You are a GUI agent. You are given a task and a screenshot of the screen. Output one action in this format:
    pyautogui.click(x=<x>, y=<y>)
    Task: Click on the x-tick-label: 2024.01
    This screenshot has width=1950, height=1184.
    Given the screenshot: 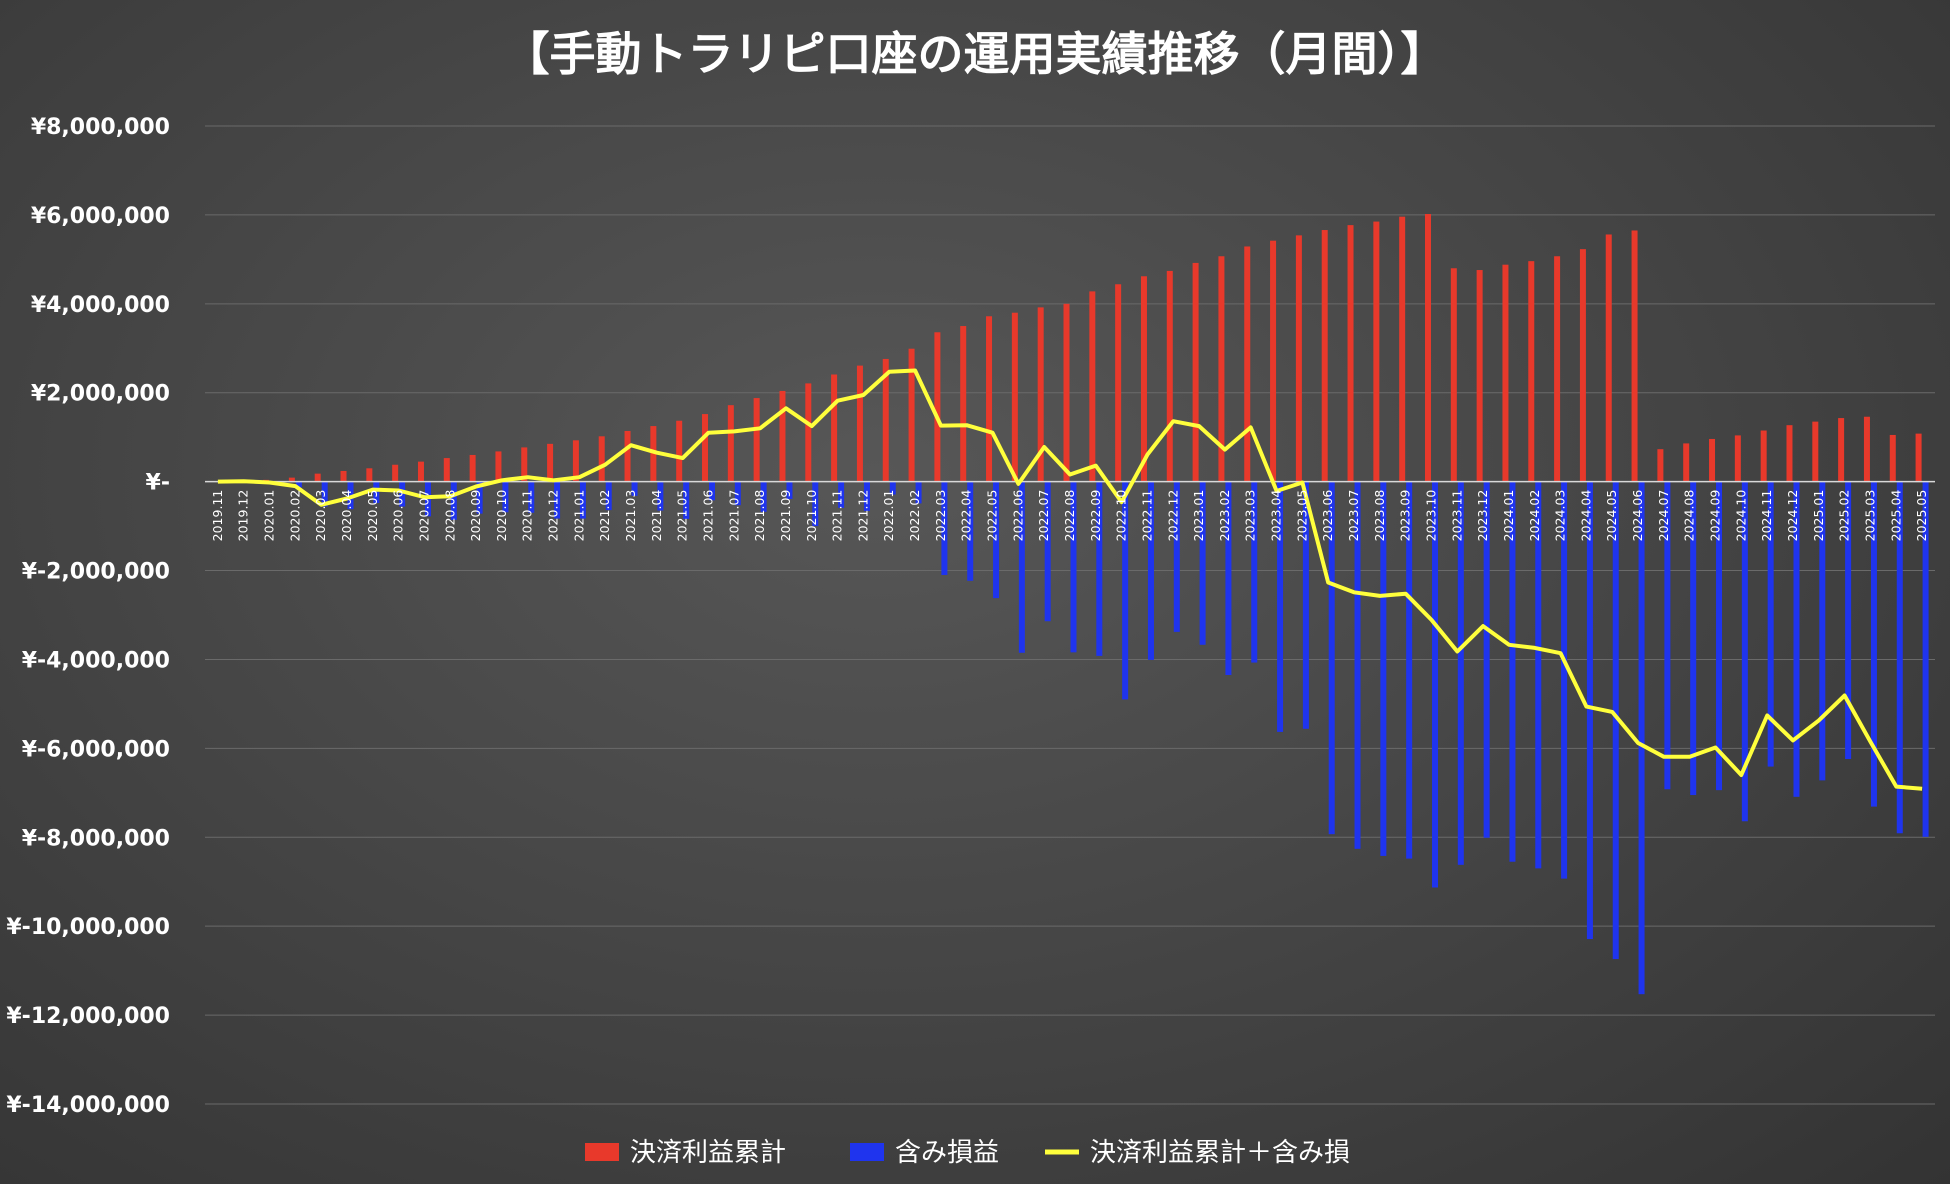 What is the action you would take?
    pyautogui.click(x=1508, y=516)
    